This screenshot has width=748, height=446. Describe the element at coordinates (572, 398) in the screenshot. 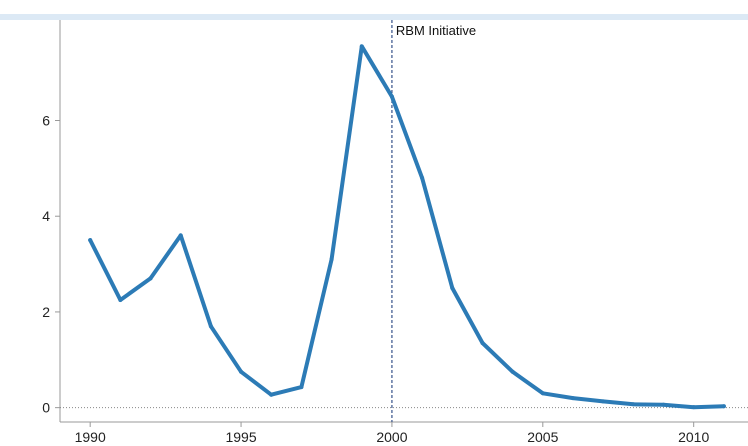

I see `data-point-2006` at that location.